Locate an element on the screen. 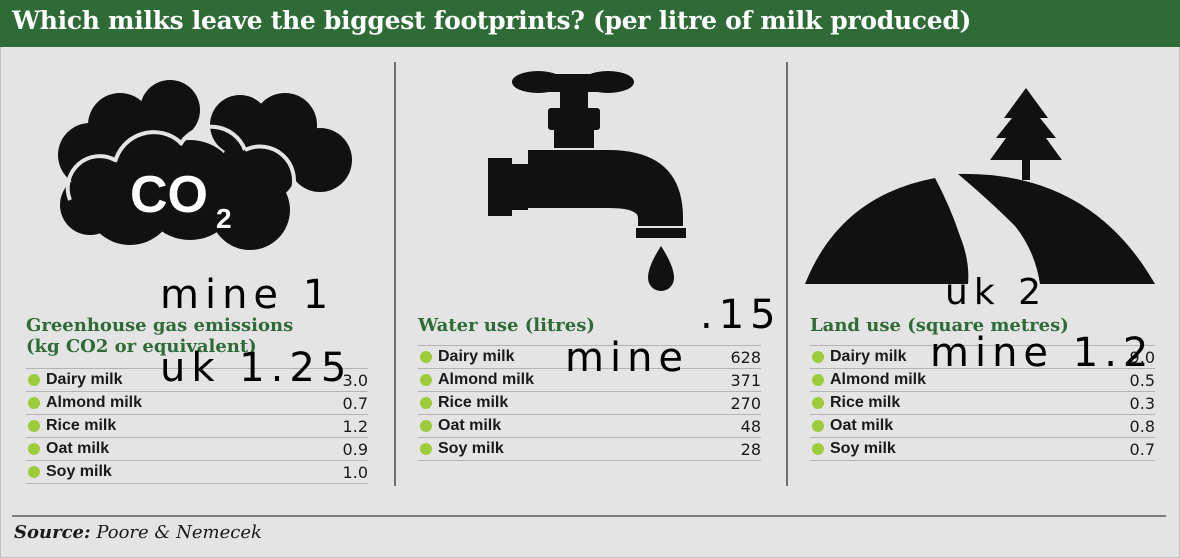  row-value: 628 is located at coordinates (745, 357).